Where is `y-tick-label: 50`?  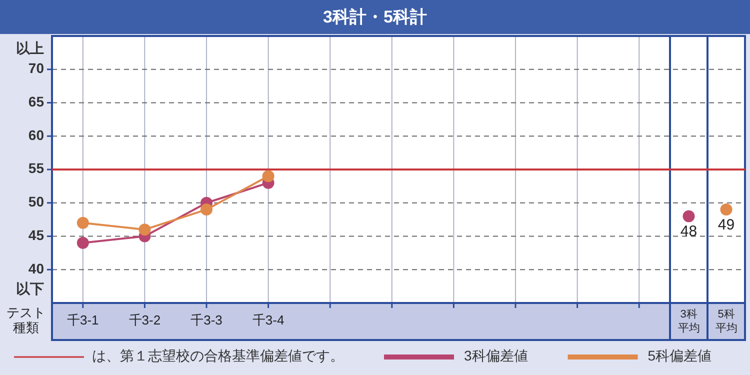
y-tick-label: 50 is located at coordinates (36, 202).